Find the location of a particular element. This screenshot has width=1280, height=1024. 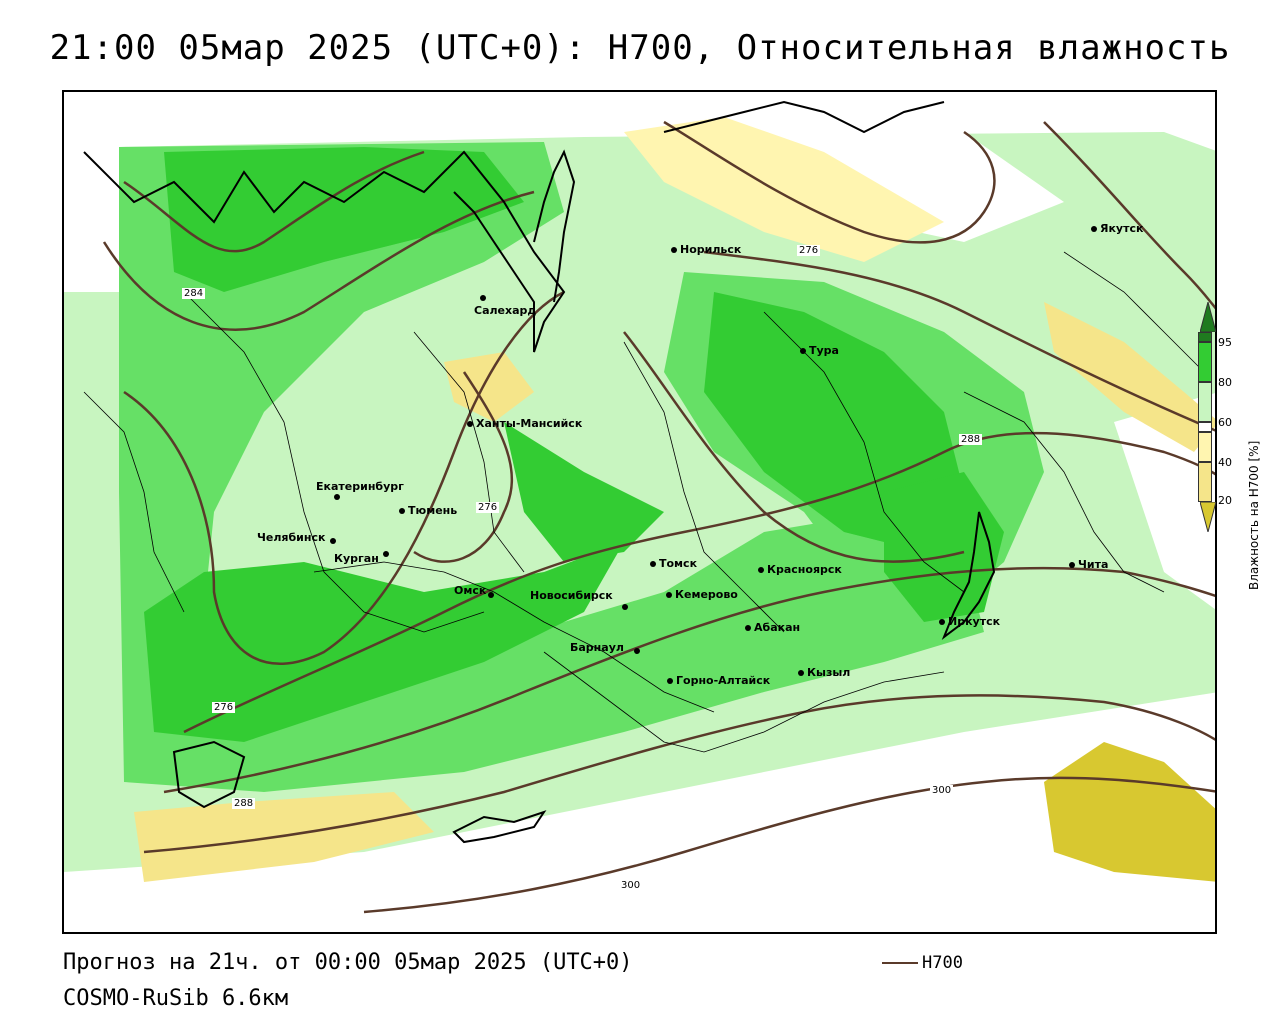

dry-zone-yellow-north is located at coordinates (784, 189).